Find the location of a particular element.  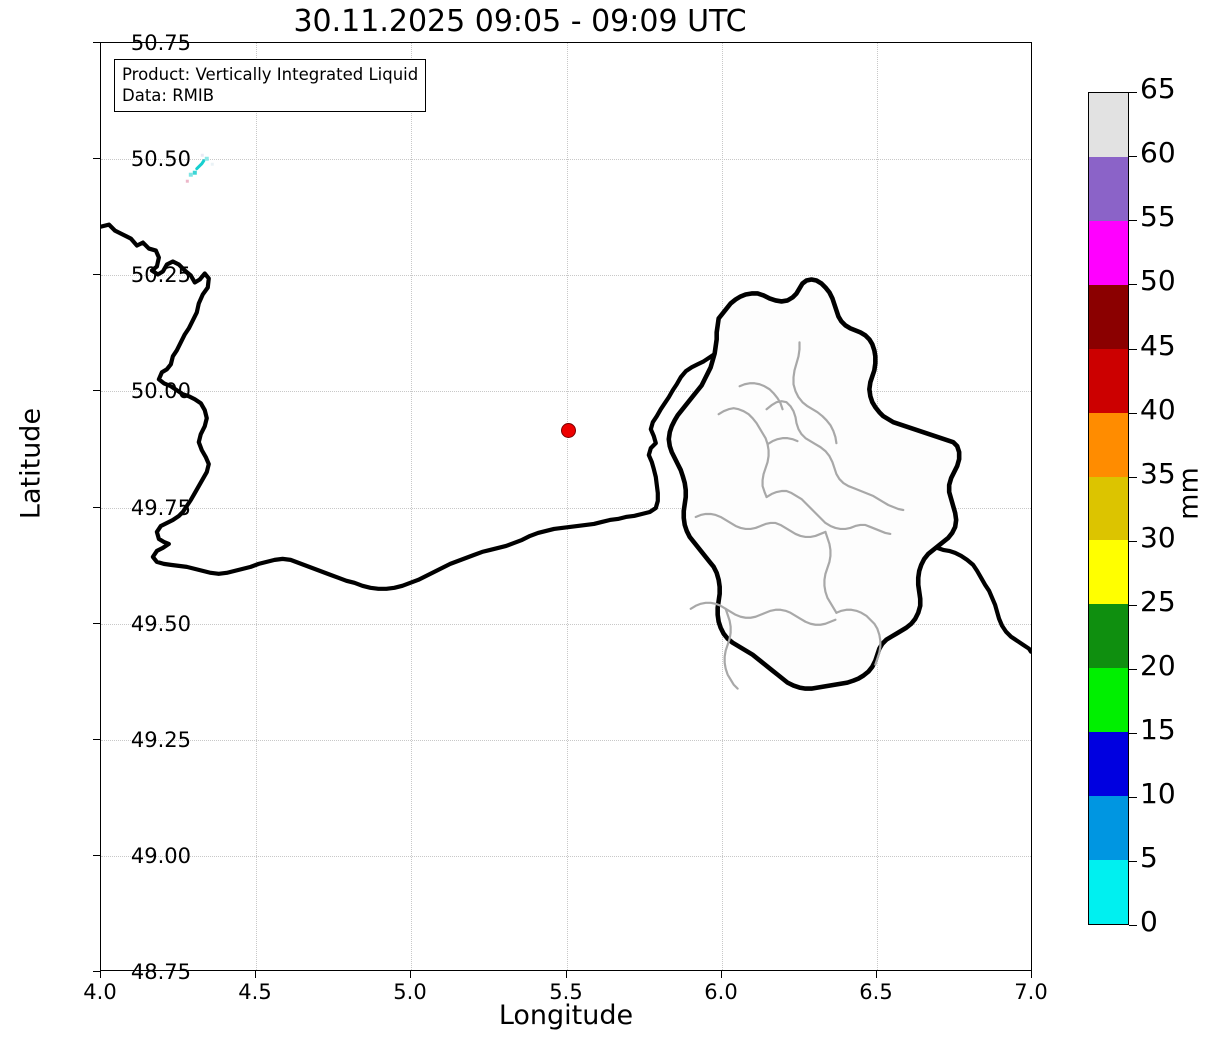

tick-lat-49.00 is located at coordinates (96, 855).